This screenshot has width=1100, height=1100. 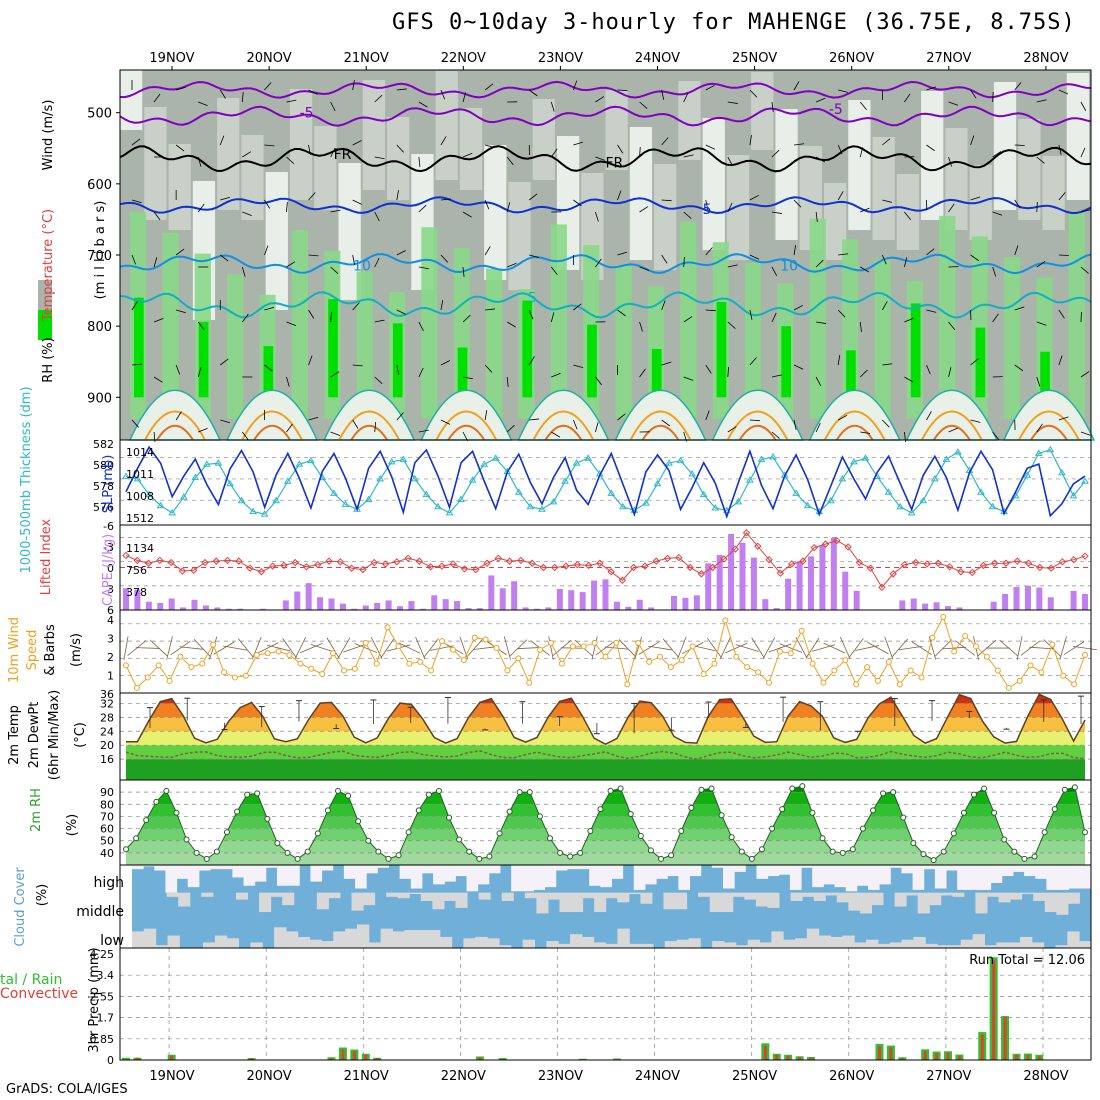 I want to click on y-tick-label: 90, so click(x=107, y=792).